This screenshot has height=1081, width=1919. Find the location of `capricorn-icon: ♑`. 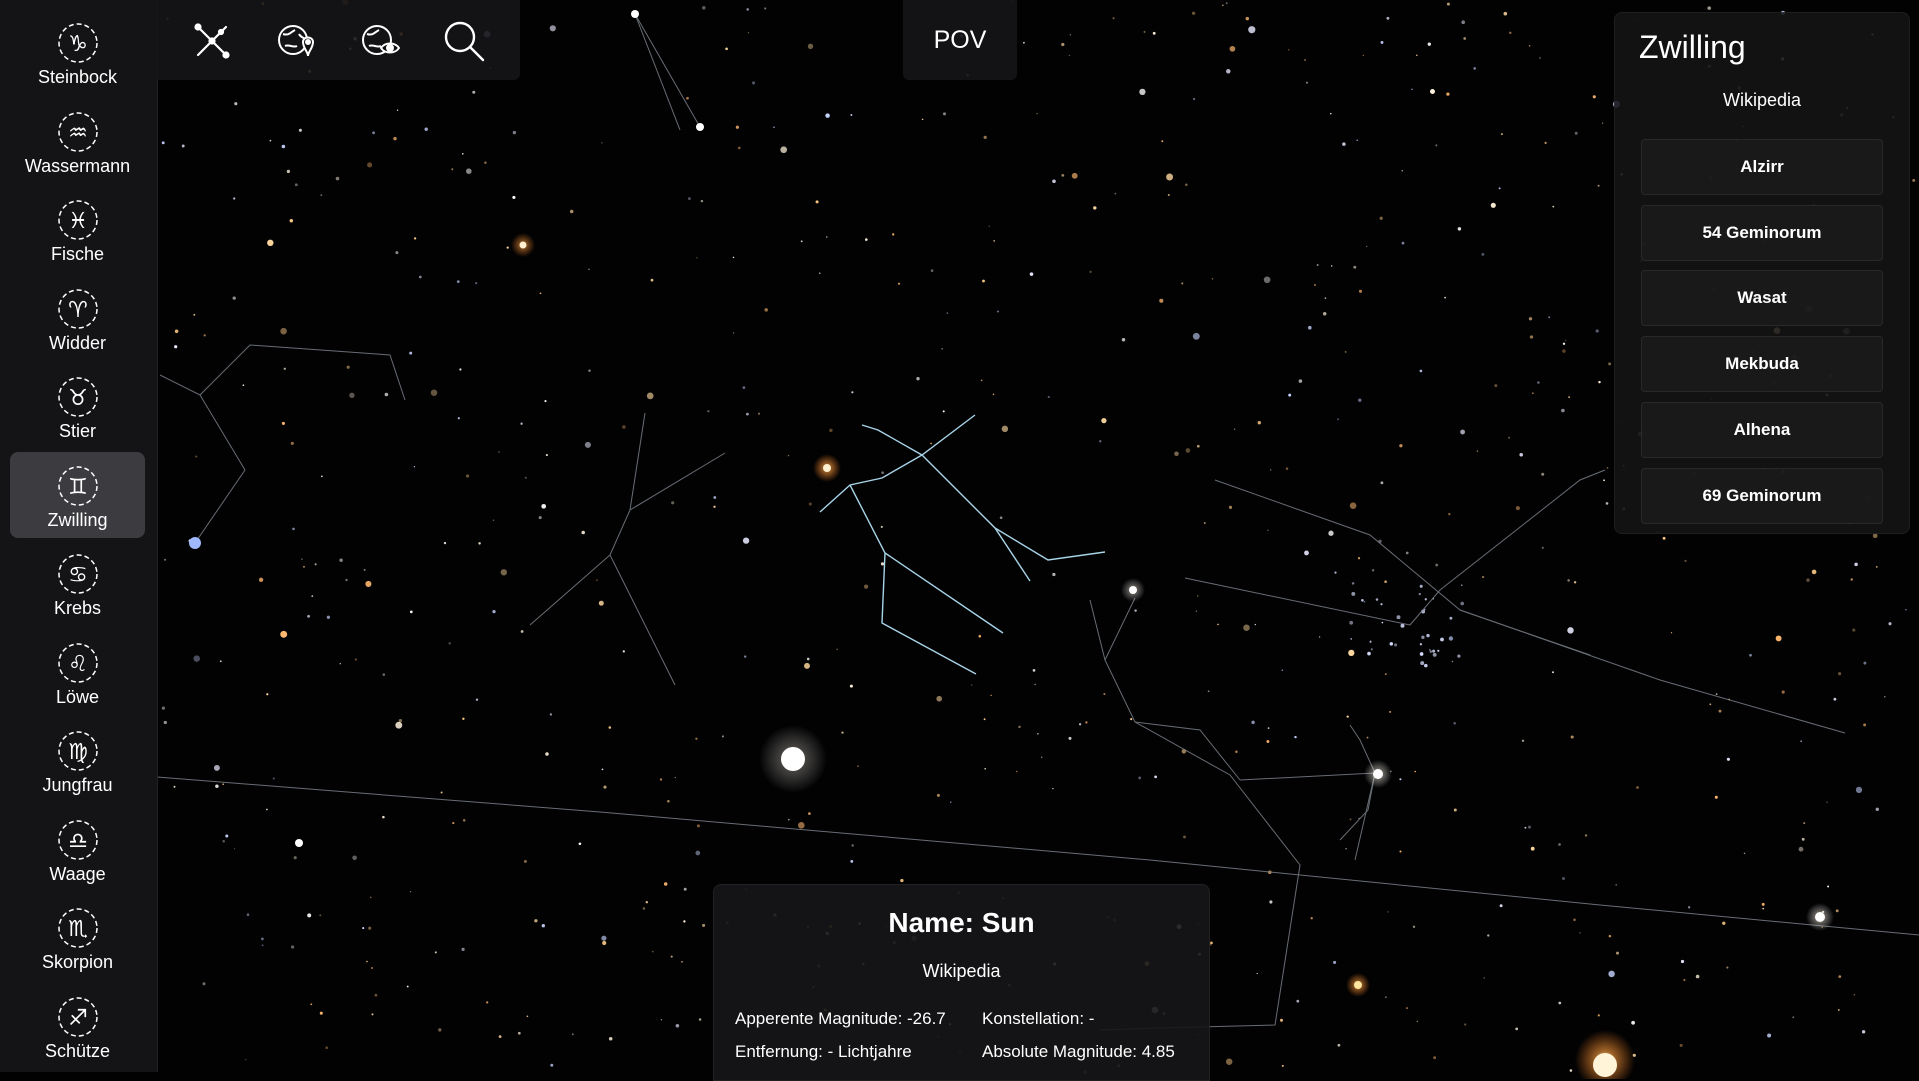

capricorn-icon: ♑ is located at coordinates (77, 43).